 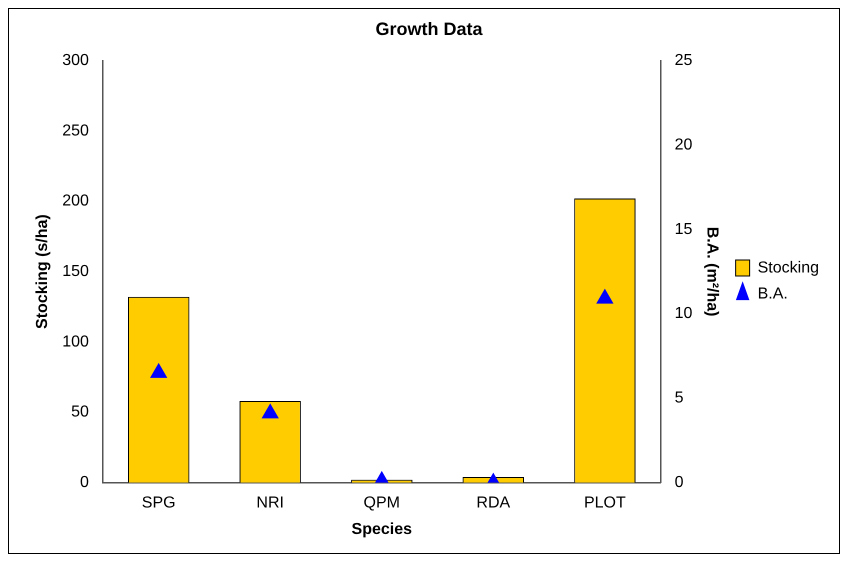 I want to click on legend-label: B.A., so click(x=773, y=293).